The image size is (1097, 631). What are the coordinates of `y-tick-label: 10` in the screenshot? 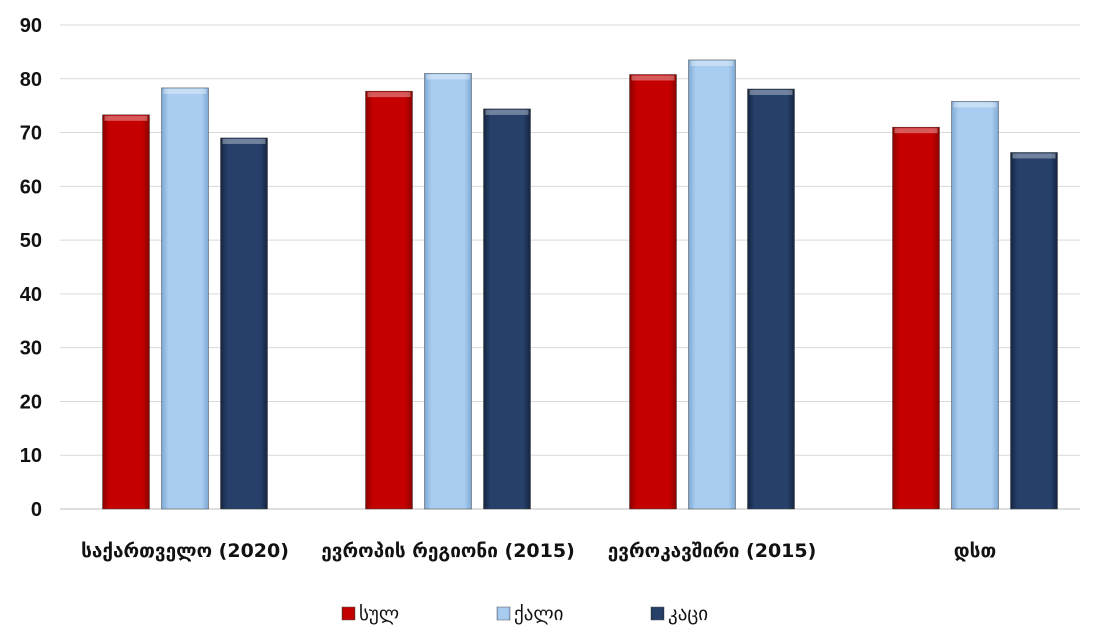 It's located at (31, 456).